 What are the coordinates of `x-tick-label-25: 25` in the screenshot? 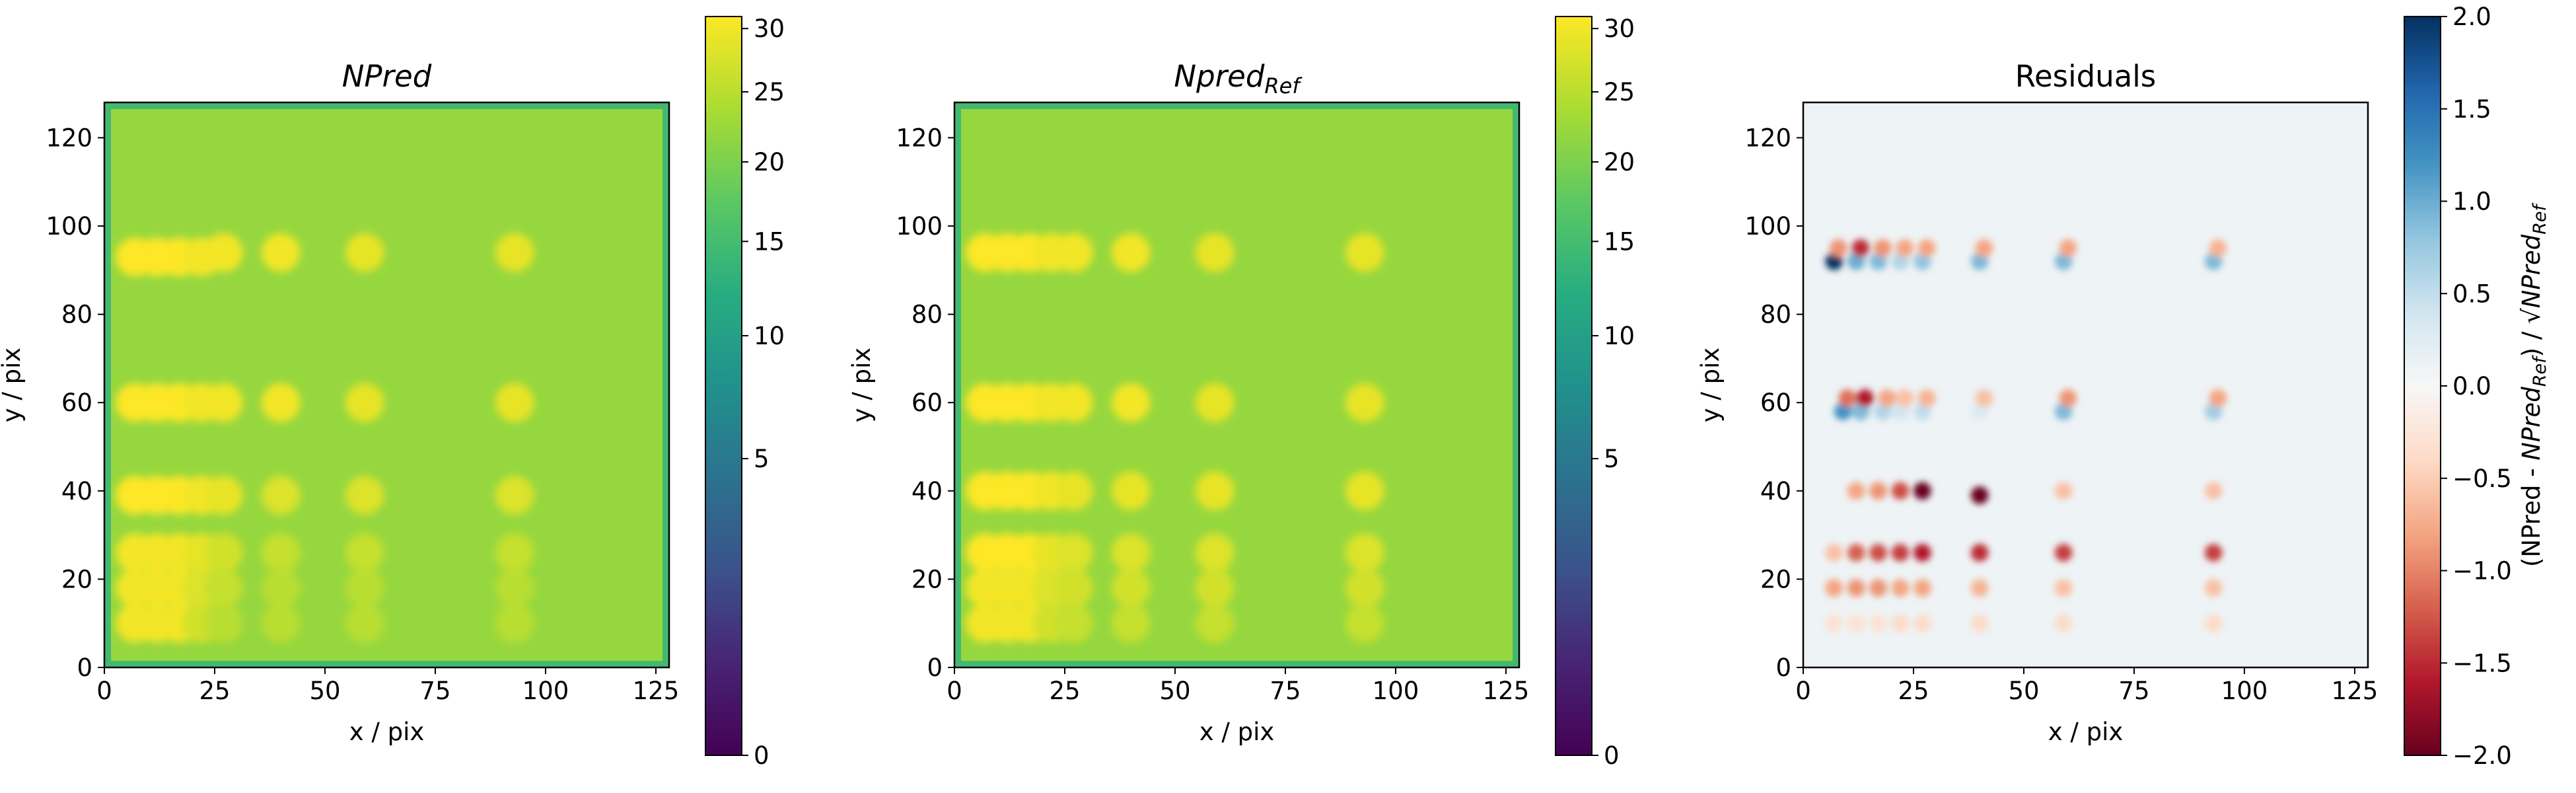 It's located at (214, 691).